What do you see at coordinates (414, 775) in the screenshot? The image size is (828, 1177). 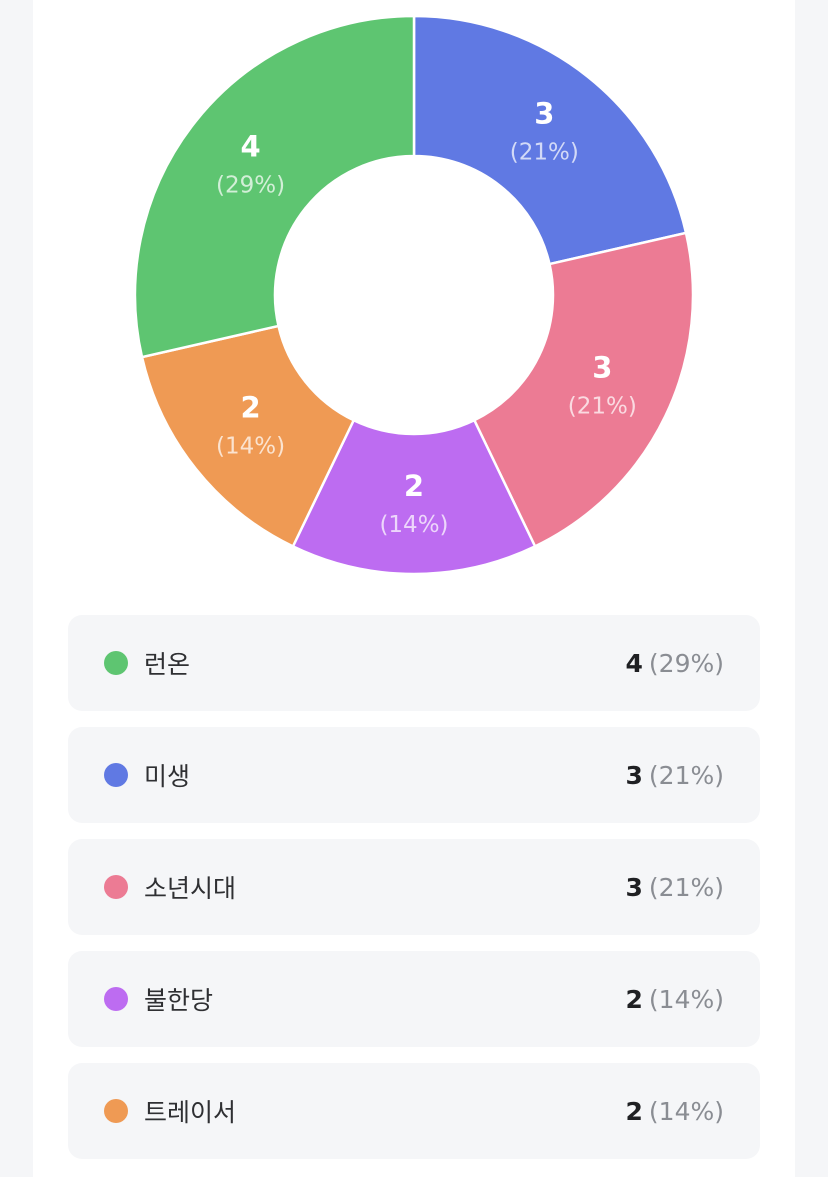 I see `legend-item-misaeng: 미생 3 (21%)` at bounding box center [414, 775].